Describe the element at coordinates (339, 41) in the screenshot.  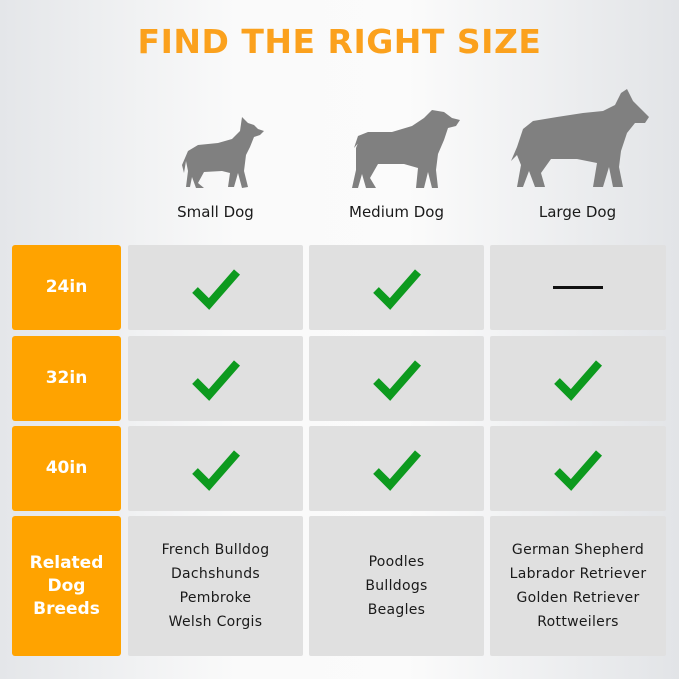
I see `page-title: FIND THE RIGHT SIZE` at that location.